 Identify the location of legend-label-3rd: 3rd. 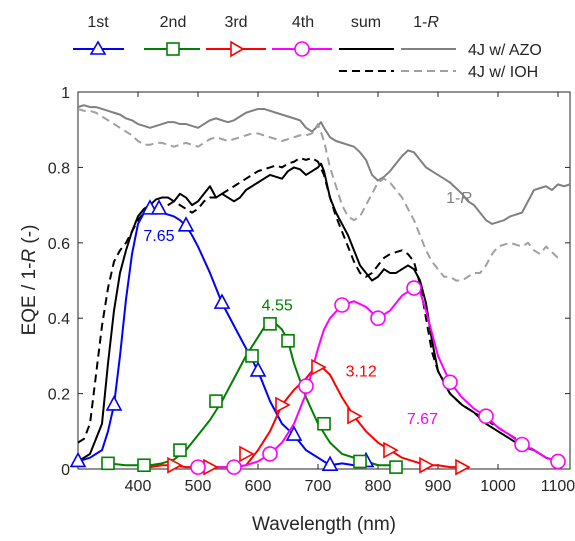
(235, 22).